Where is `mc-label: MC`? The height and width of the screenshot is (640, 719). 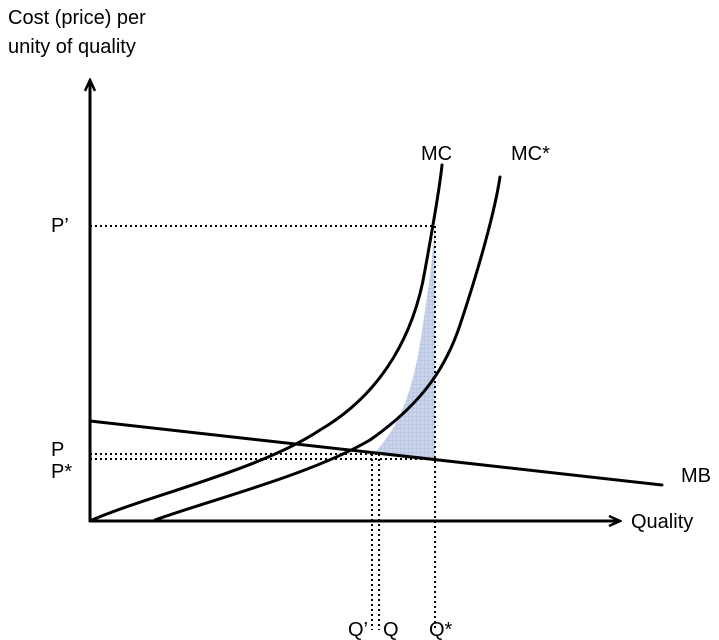
mc-label: MC is located at coordinates (436, 154).